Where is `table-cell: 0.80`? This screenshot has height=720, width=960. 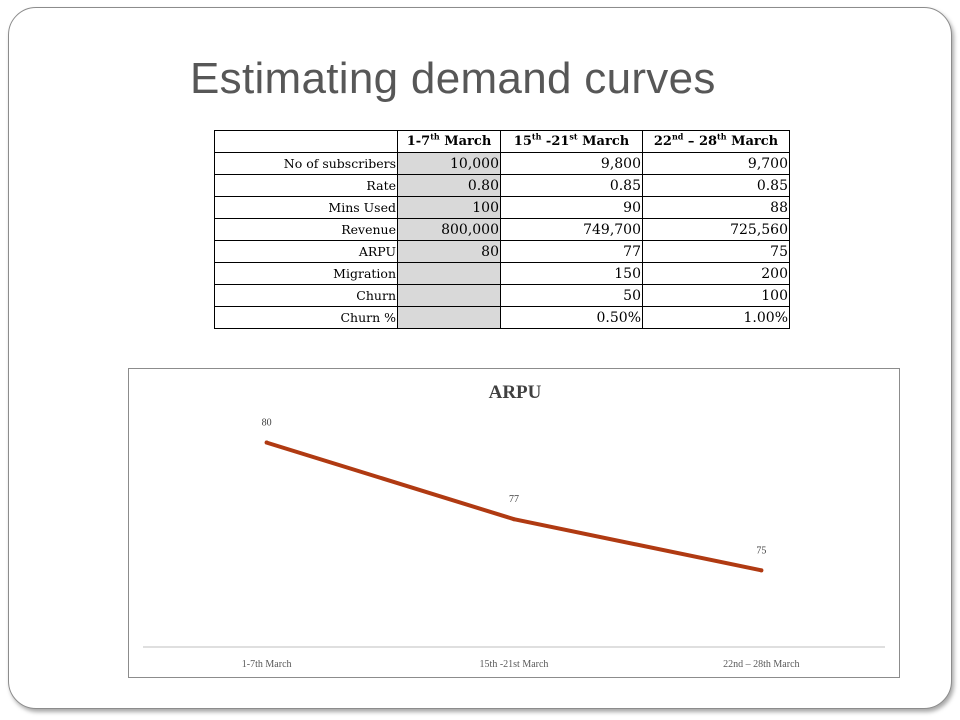 table-cell: 0.80 is located at coordinates (449, 185).